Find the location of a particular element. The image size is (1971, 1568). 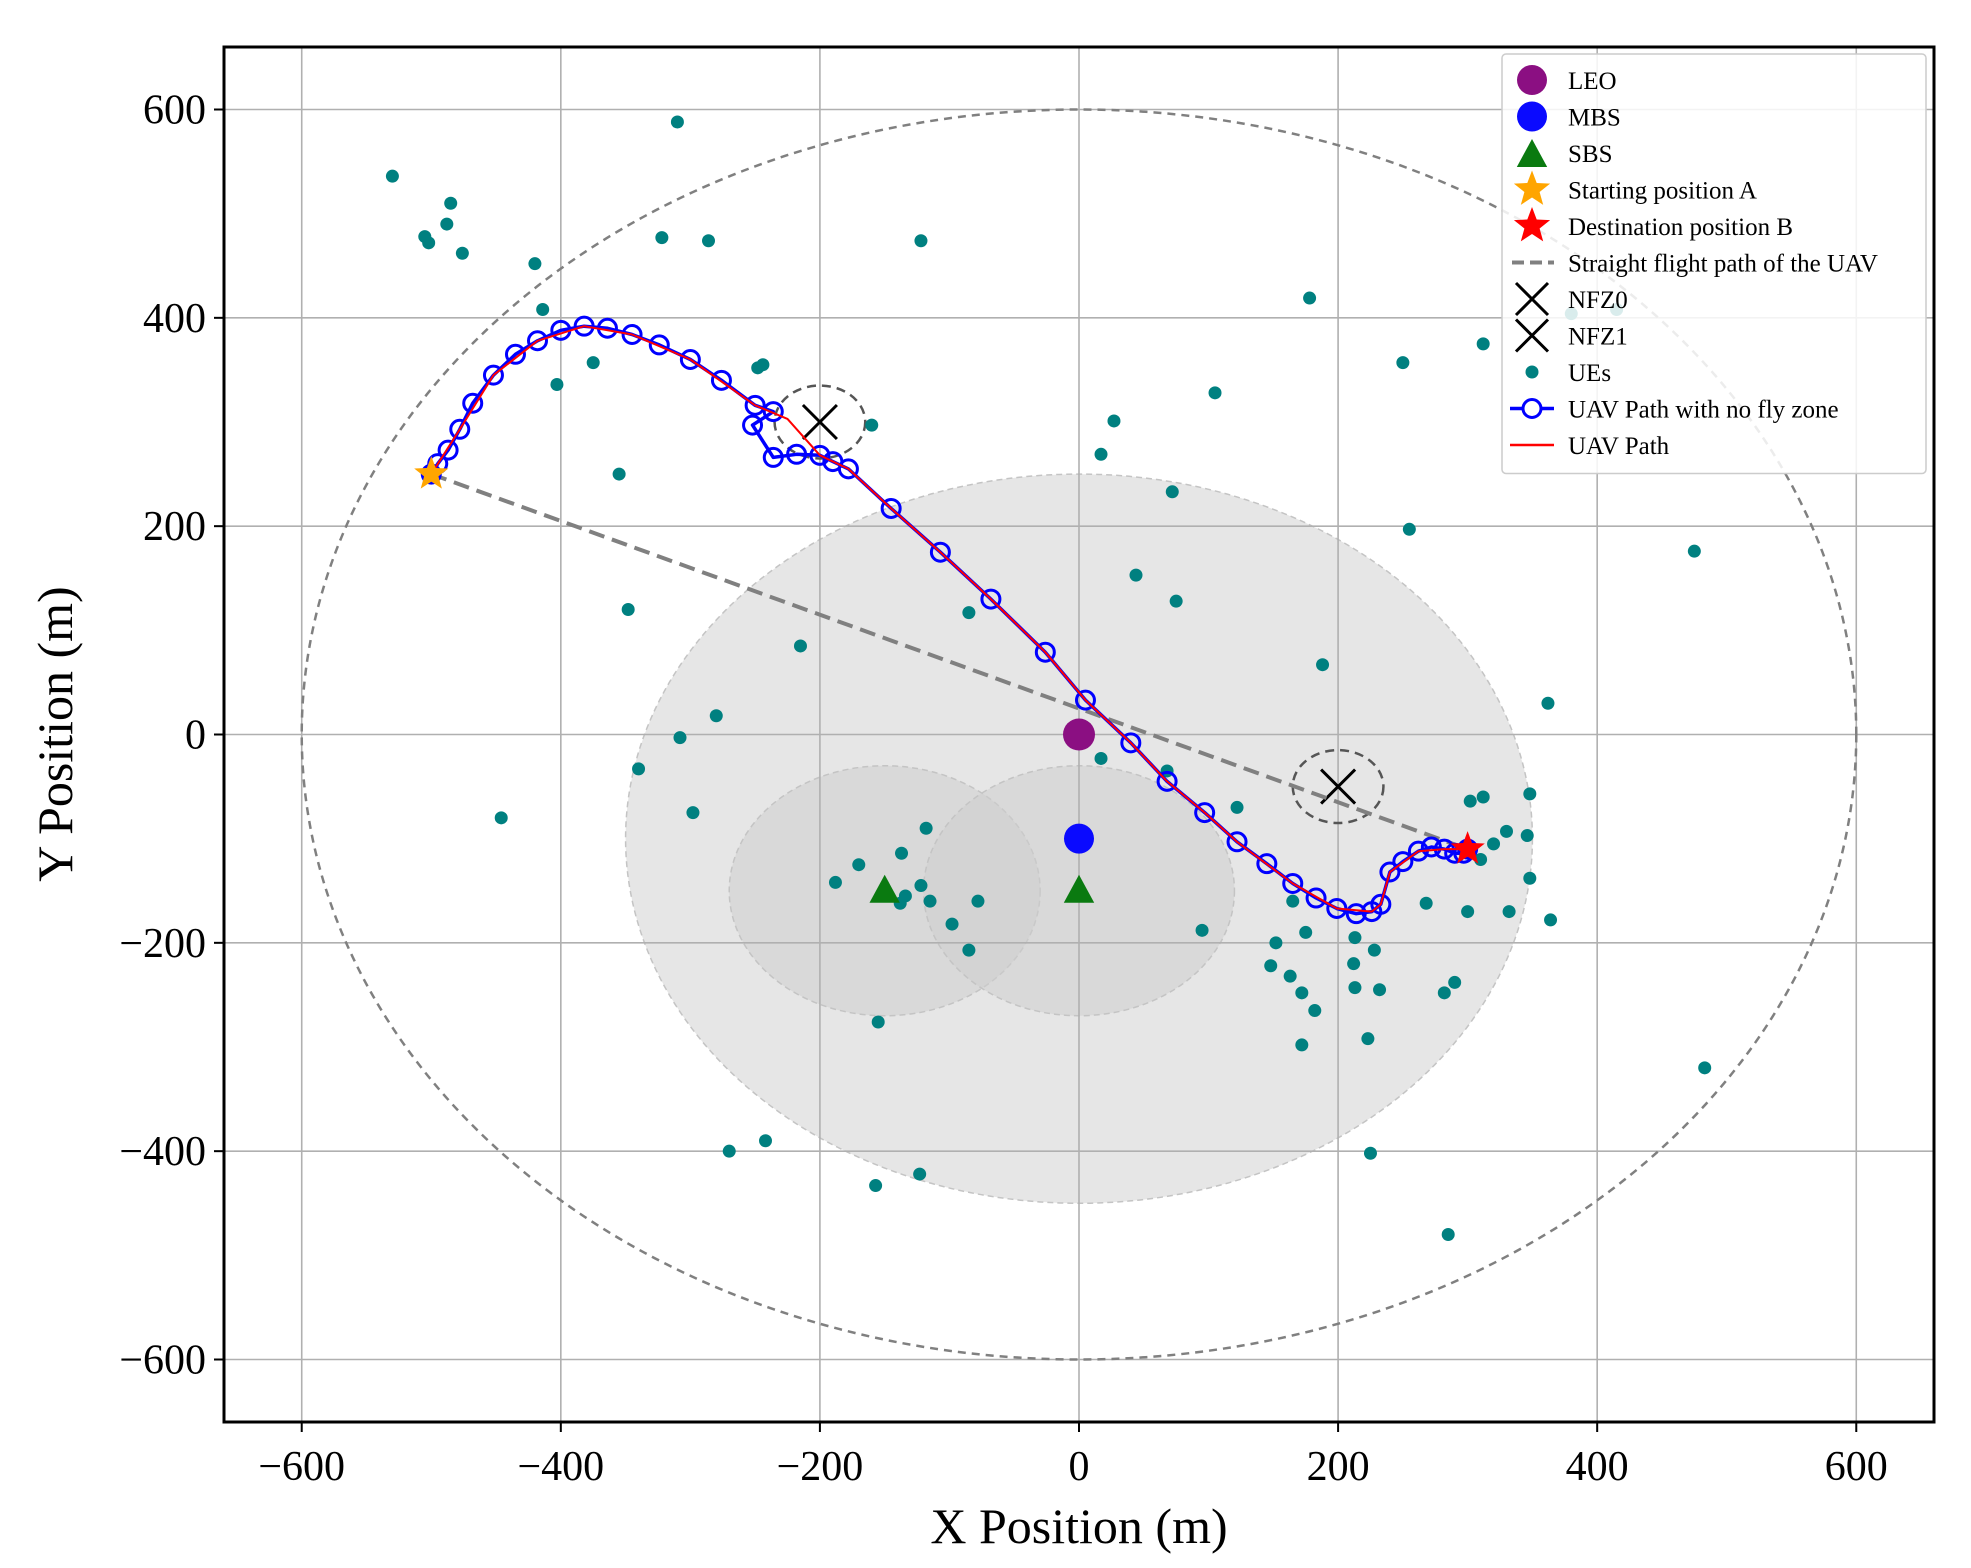

legend-label-nfz1: NFZ1 is located at coordinates (1598, 337).